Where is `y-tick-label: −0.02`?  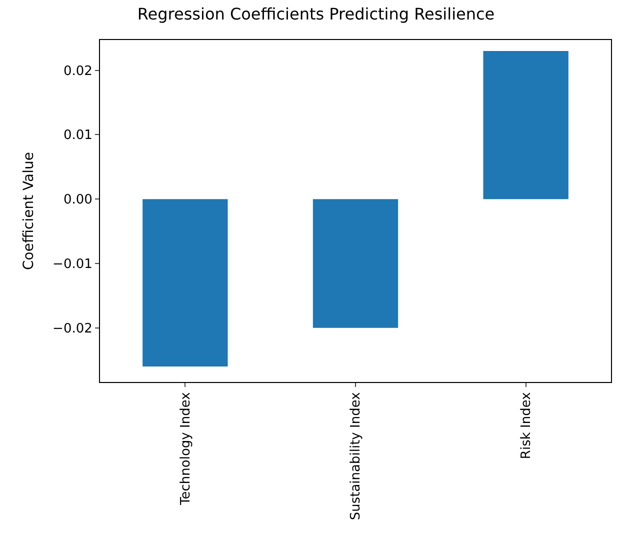
y-tick-label: −0.02 is located at coordinates (72, 328).